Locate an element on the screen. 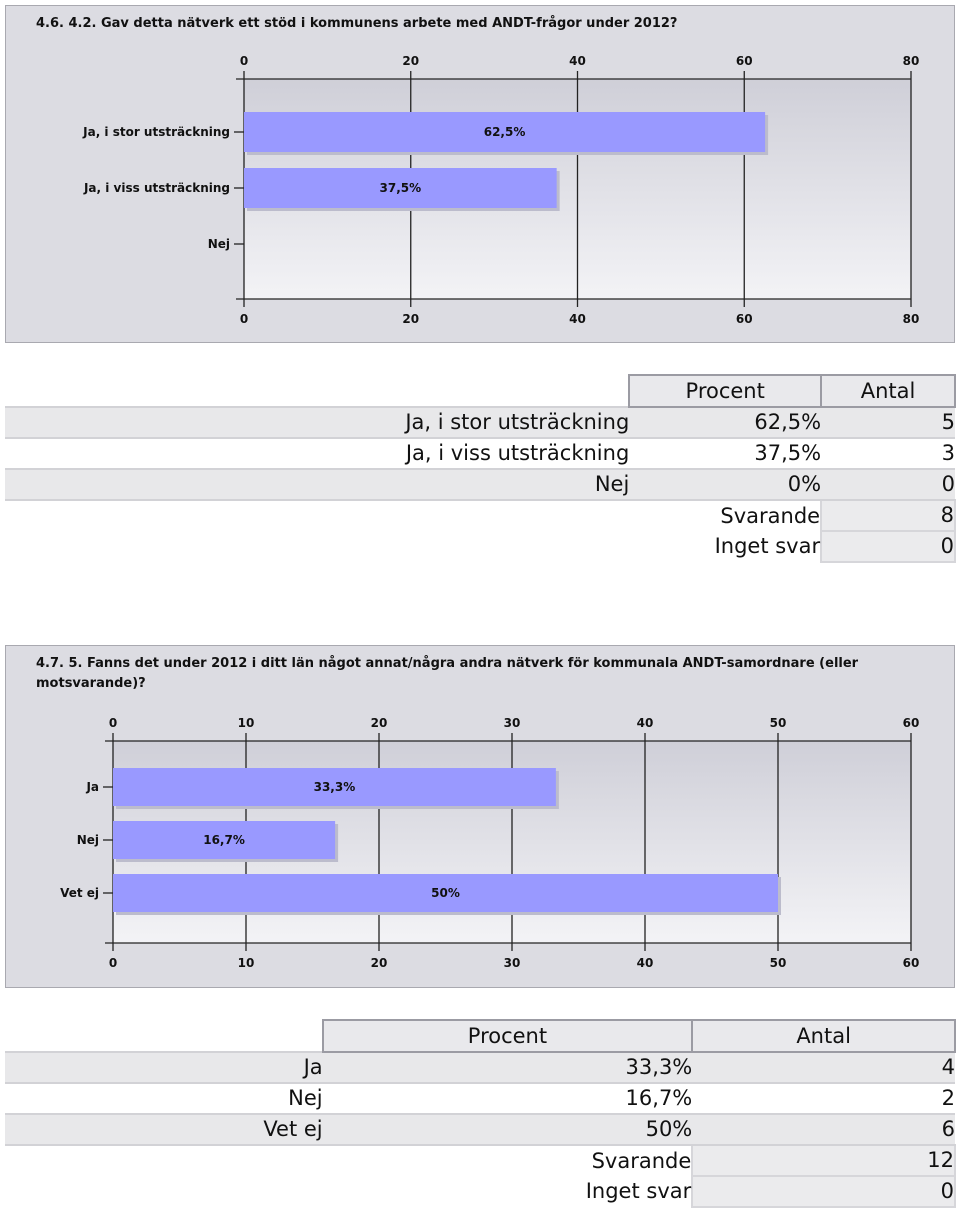  row-count: 2 is located at coordinates (948, 1098).